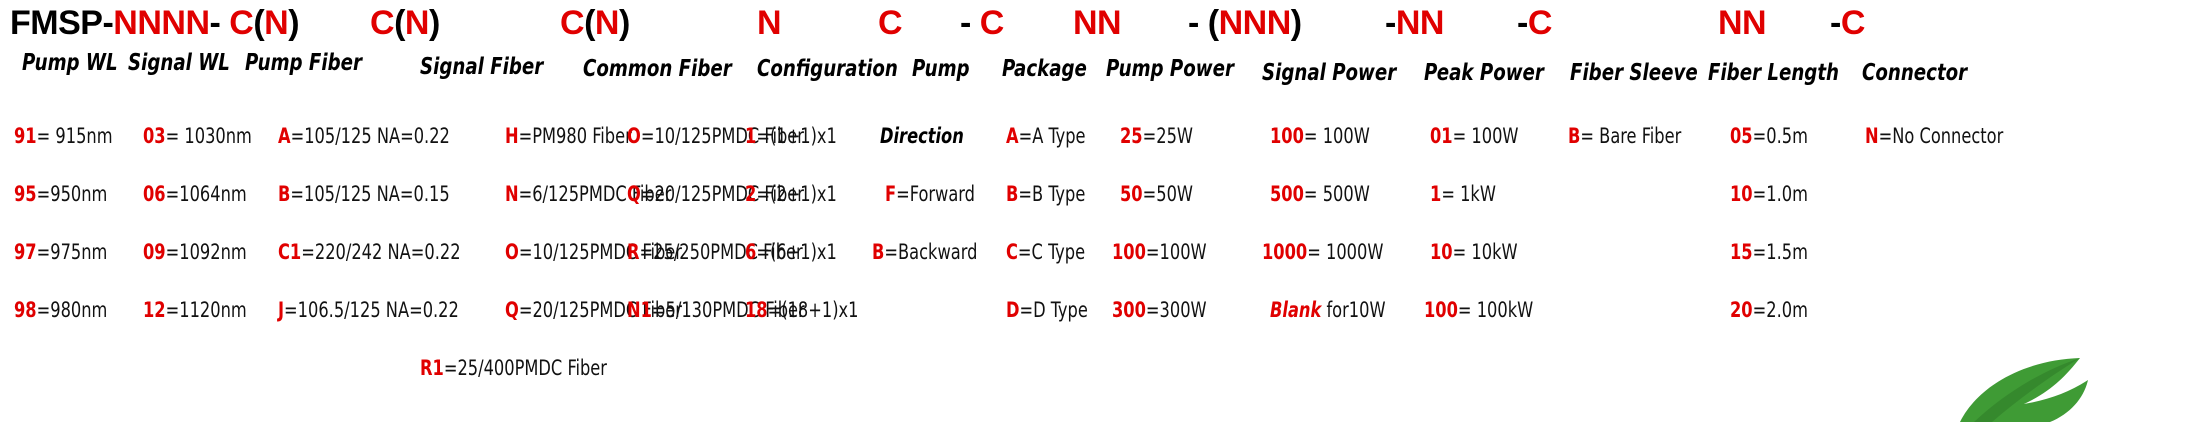 The width and height of the screenshot is (2206, 426). I want to click on option-desc: A Type, so click(1059, 136).